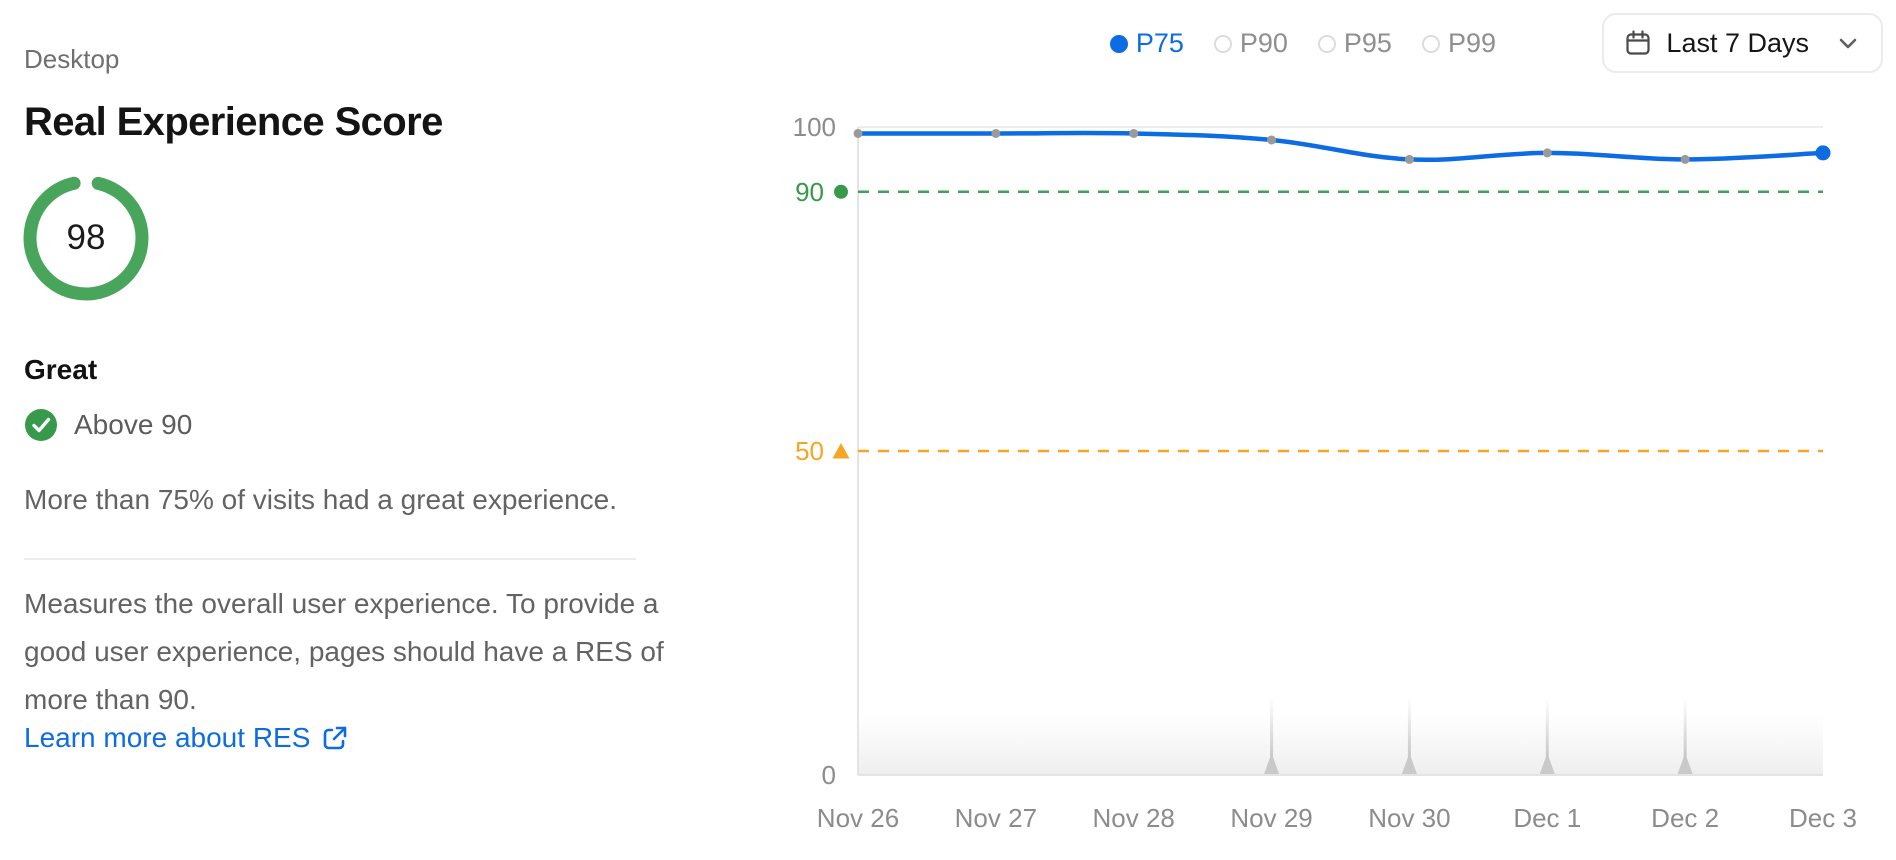 The height and width of the screenshot is (860, 1896). I want to click on date-range-button: Last 7 Days, so click(1742, 43).